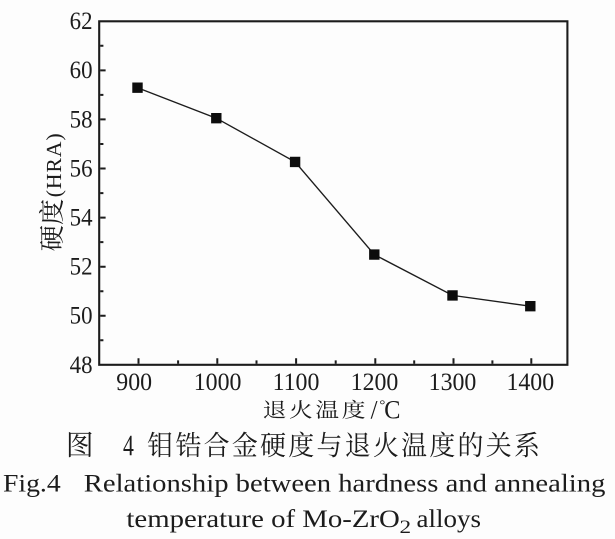  I want to click on svg-text: 1100, so click(296, 382).